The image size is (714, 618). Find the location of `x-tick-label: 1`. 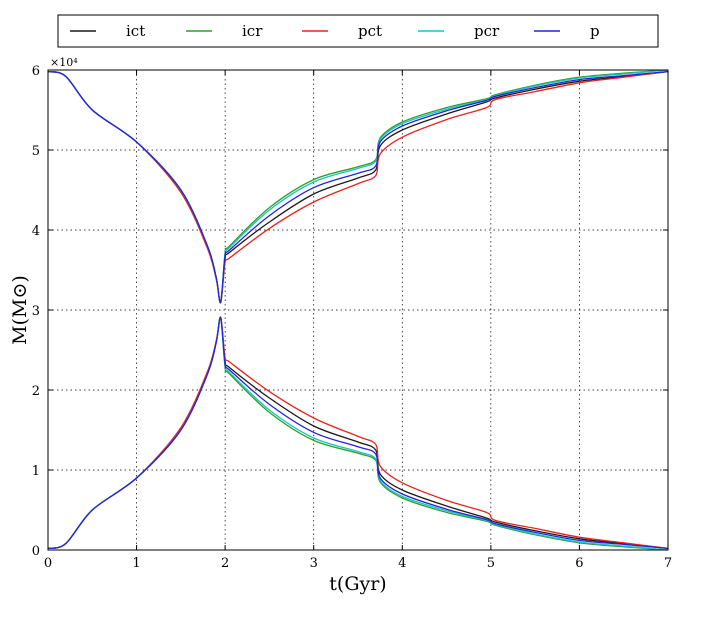

x-tick-label: 1 is located at coordinates (136, 563).